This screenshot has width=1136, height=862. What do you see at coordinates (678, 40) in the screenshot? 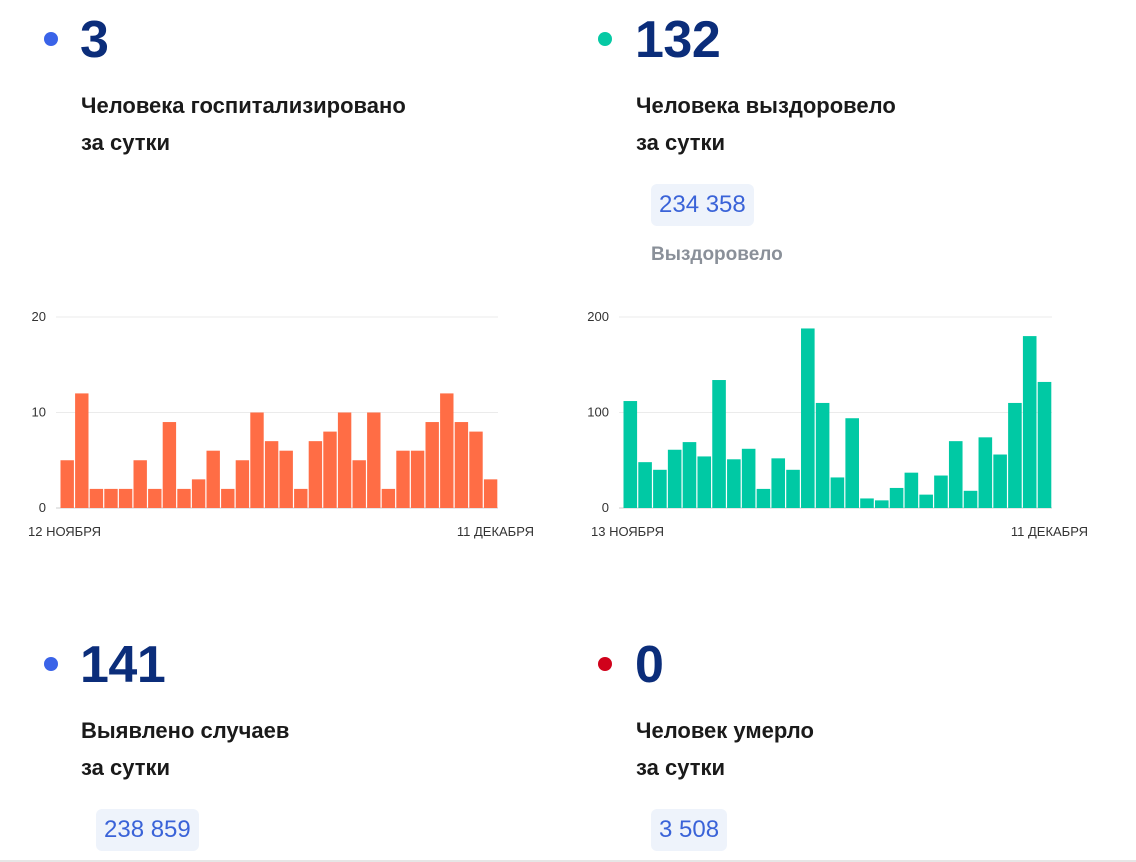
I see `recovered-count: 132` at bounding box center [678, 40].